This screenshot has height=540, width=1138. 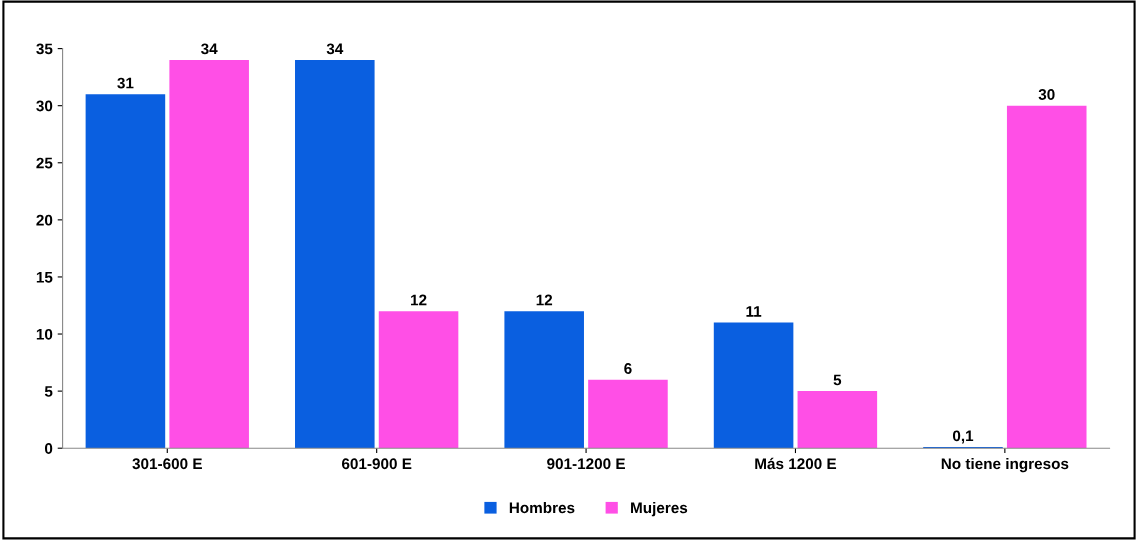 I want to click on y-tick-label: 5, so click(x=48, y=391).